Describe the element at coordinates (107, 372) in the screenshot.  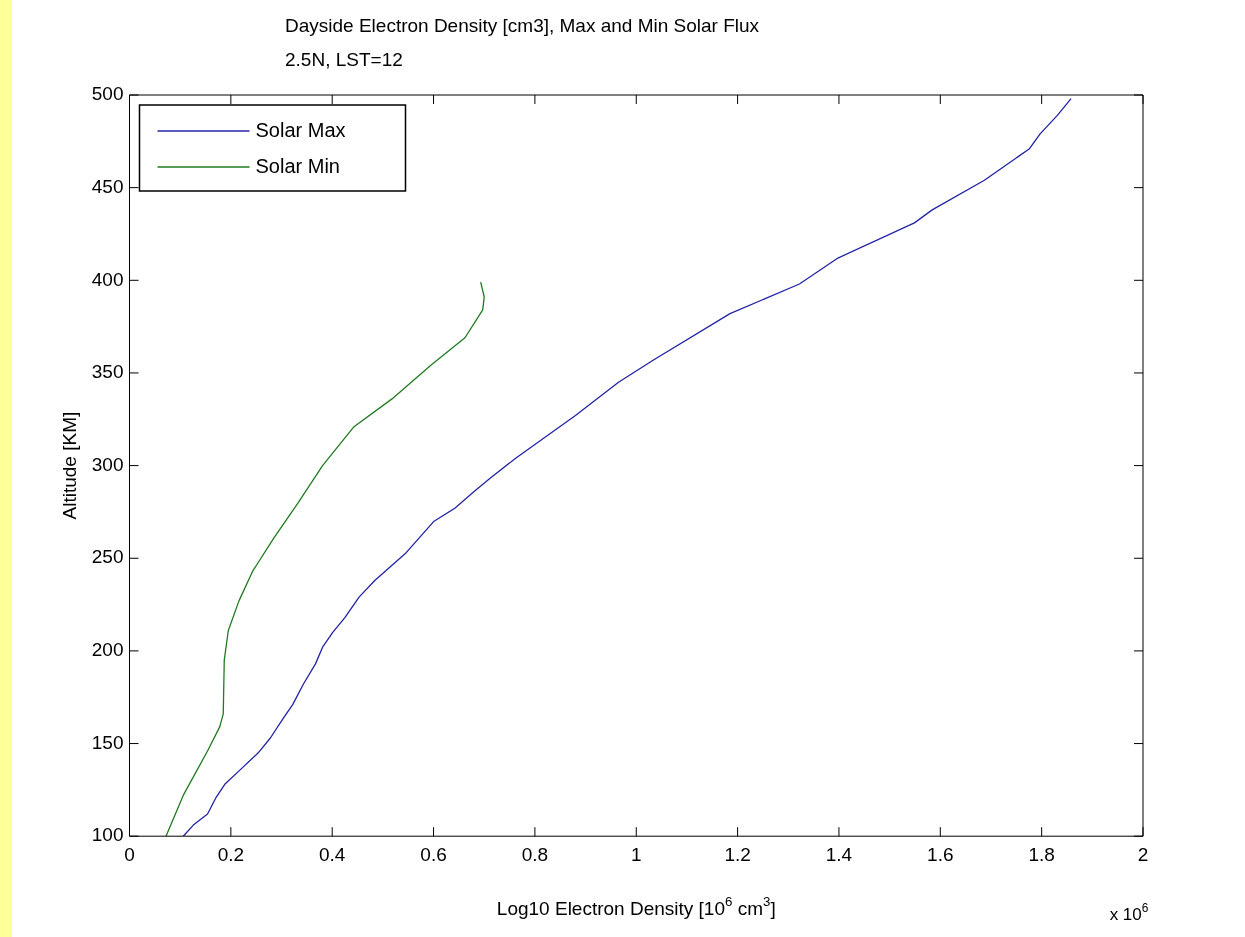
I see `y-tick-label: 350` at that location.